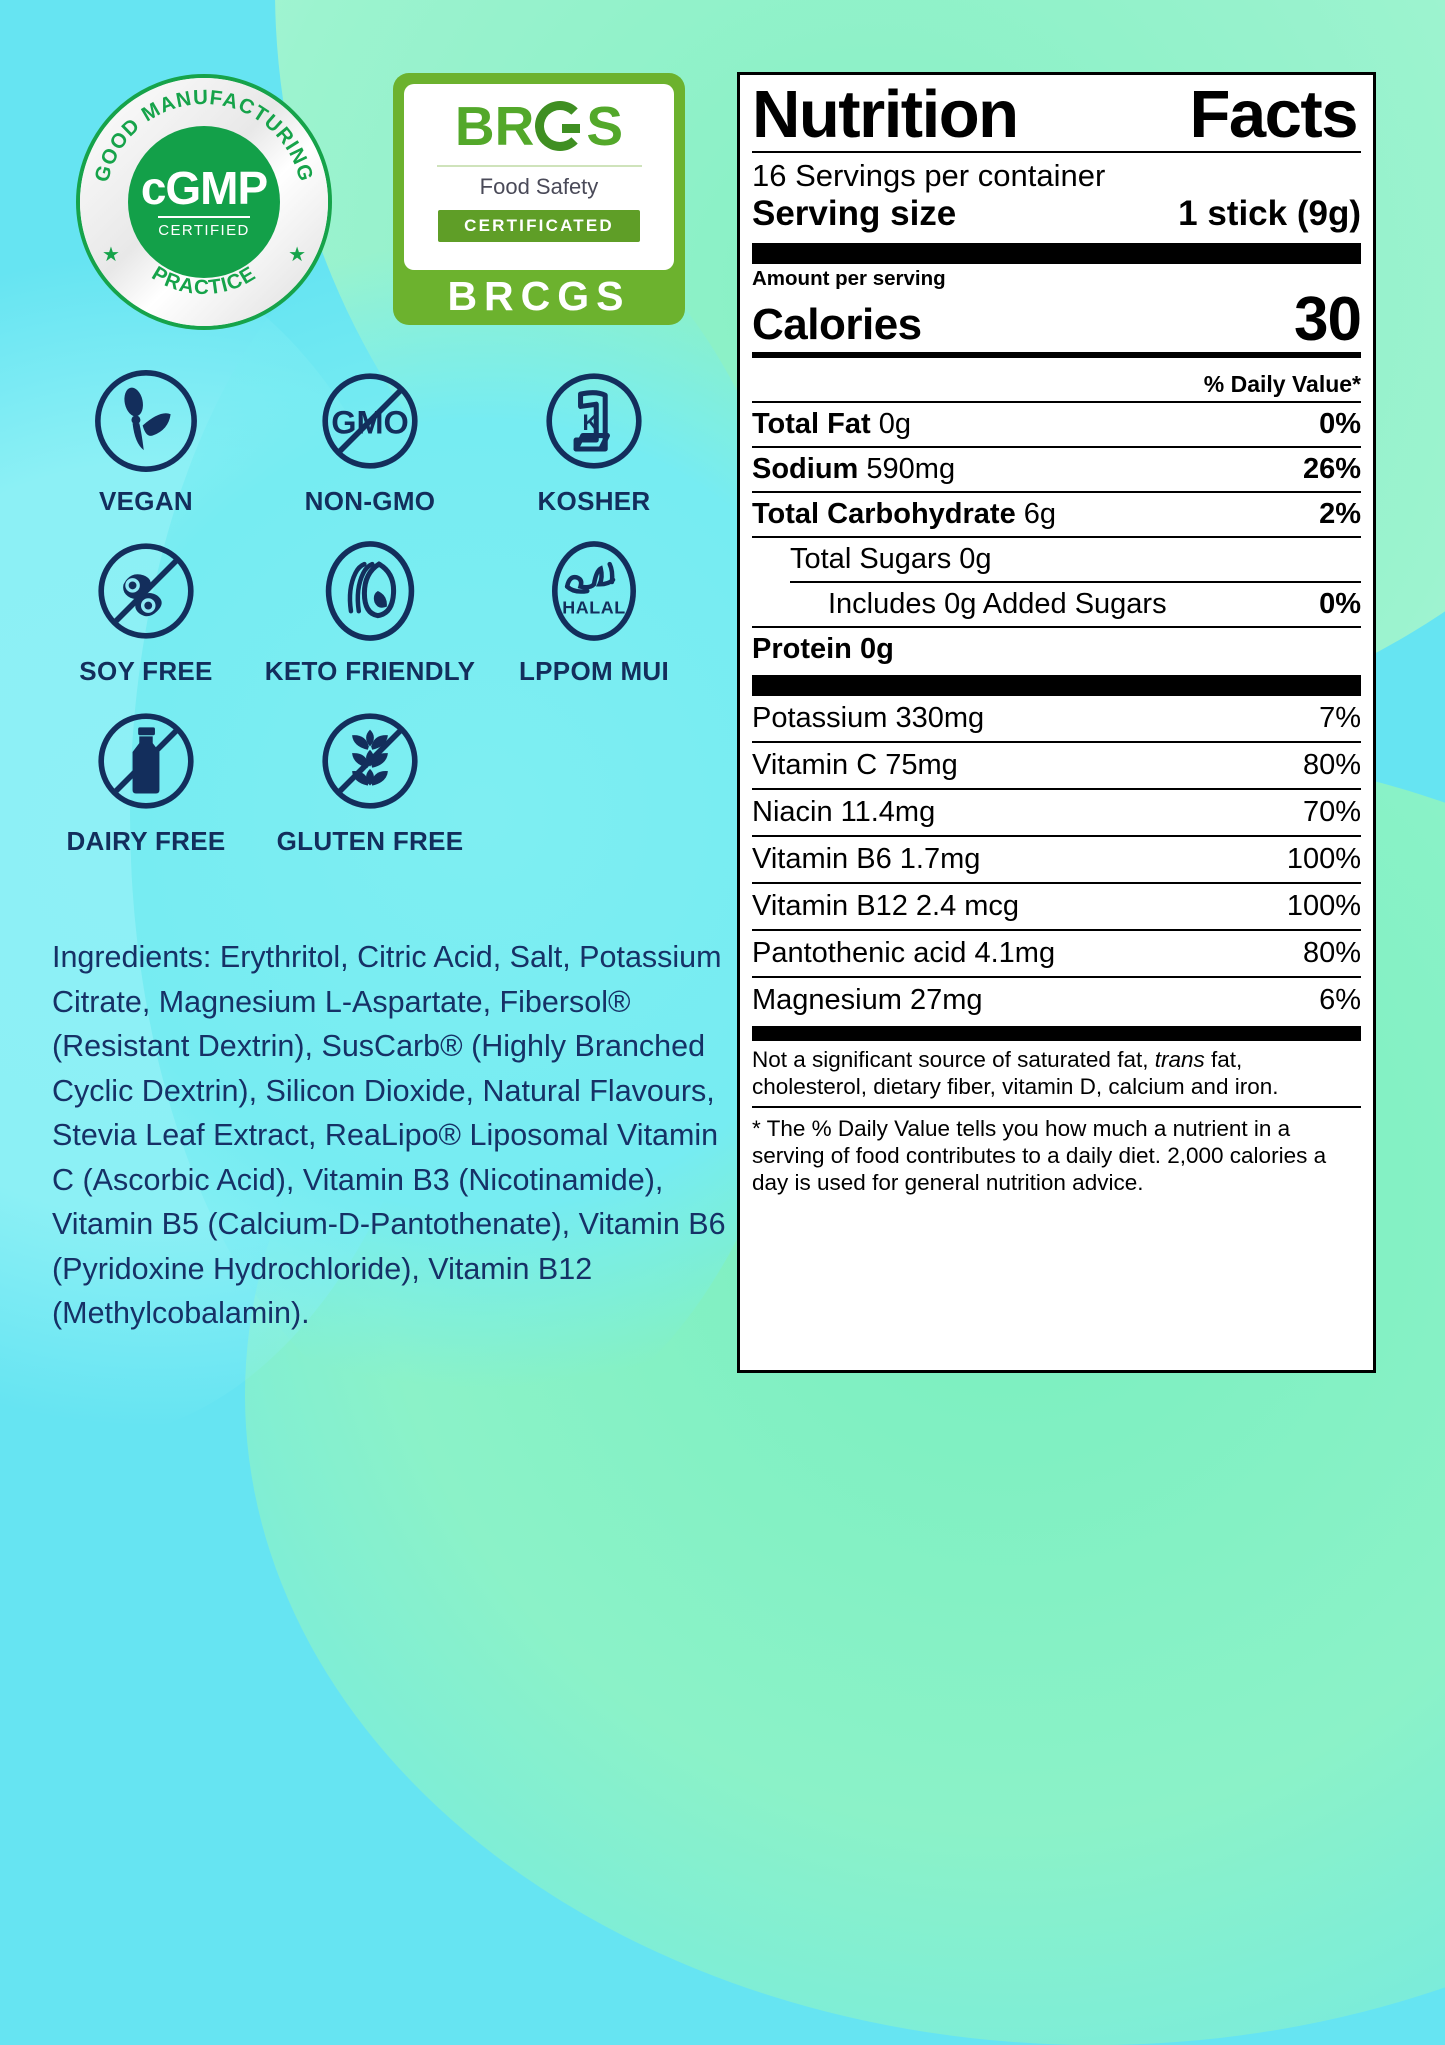 This screenshot has width=1445, height=2045. Describe the element at coordinates (1269, 213) in the screenshot. I see `serving-size-value: 1 stick (9g)` at that location.